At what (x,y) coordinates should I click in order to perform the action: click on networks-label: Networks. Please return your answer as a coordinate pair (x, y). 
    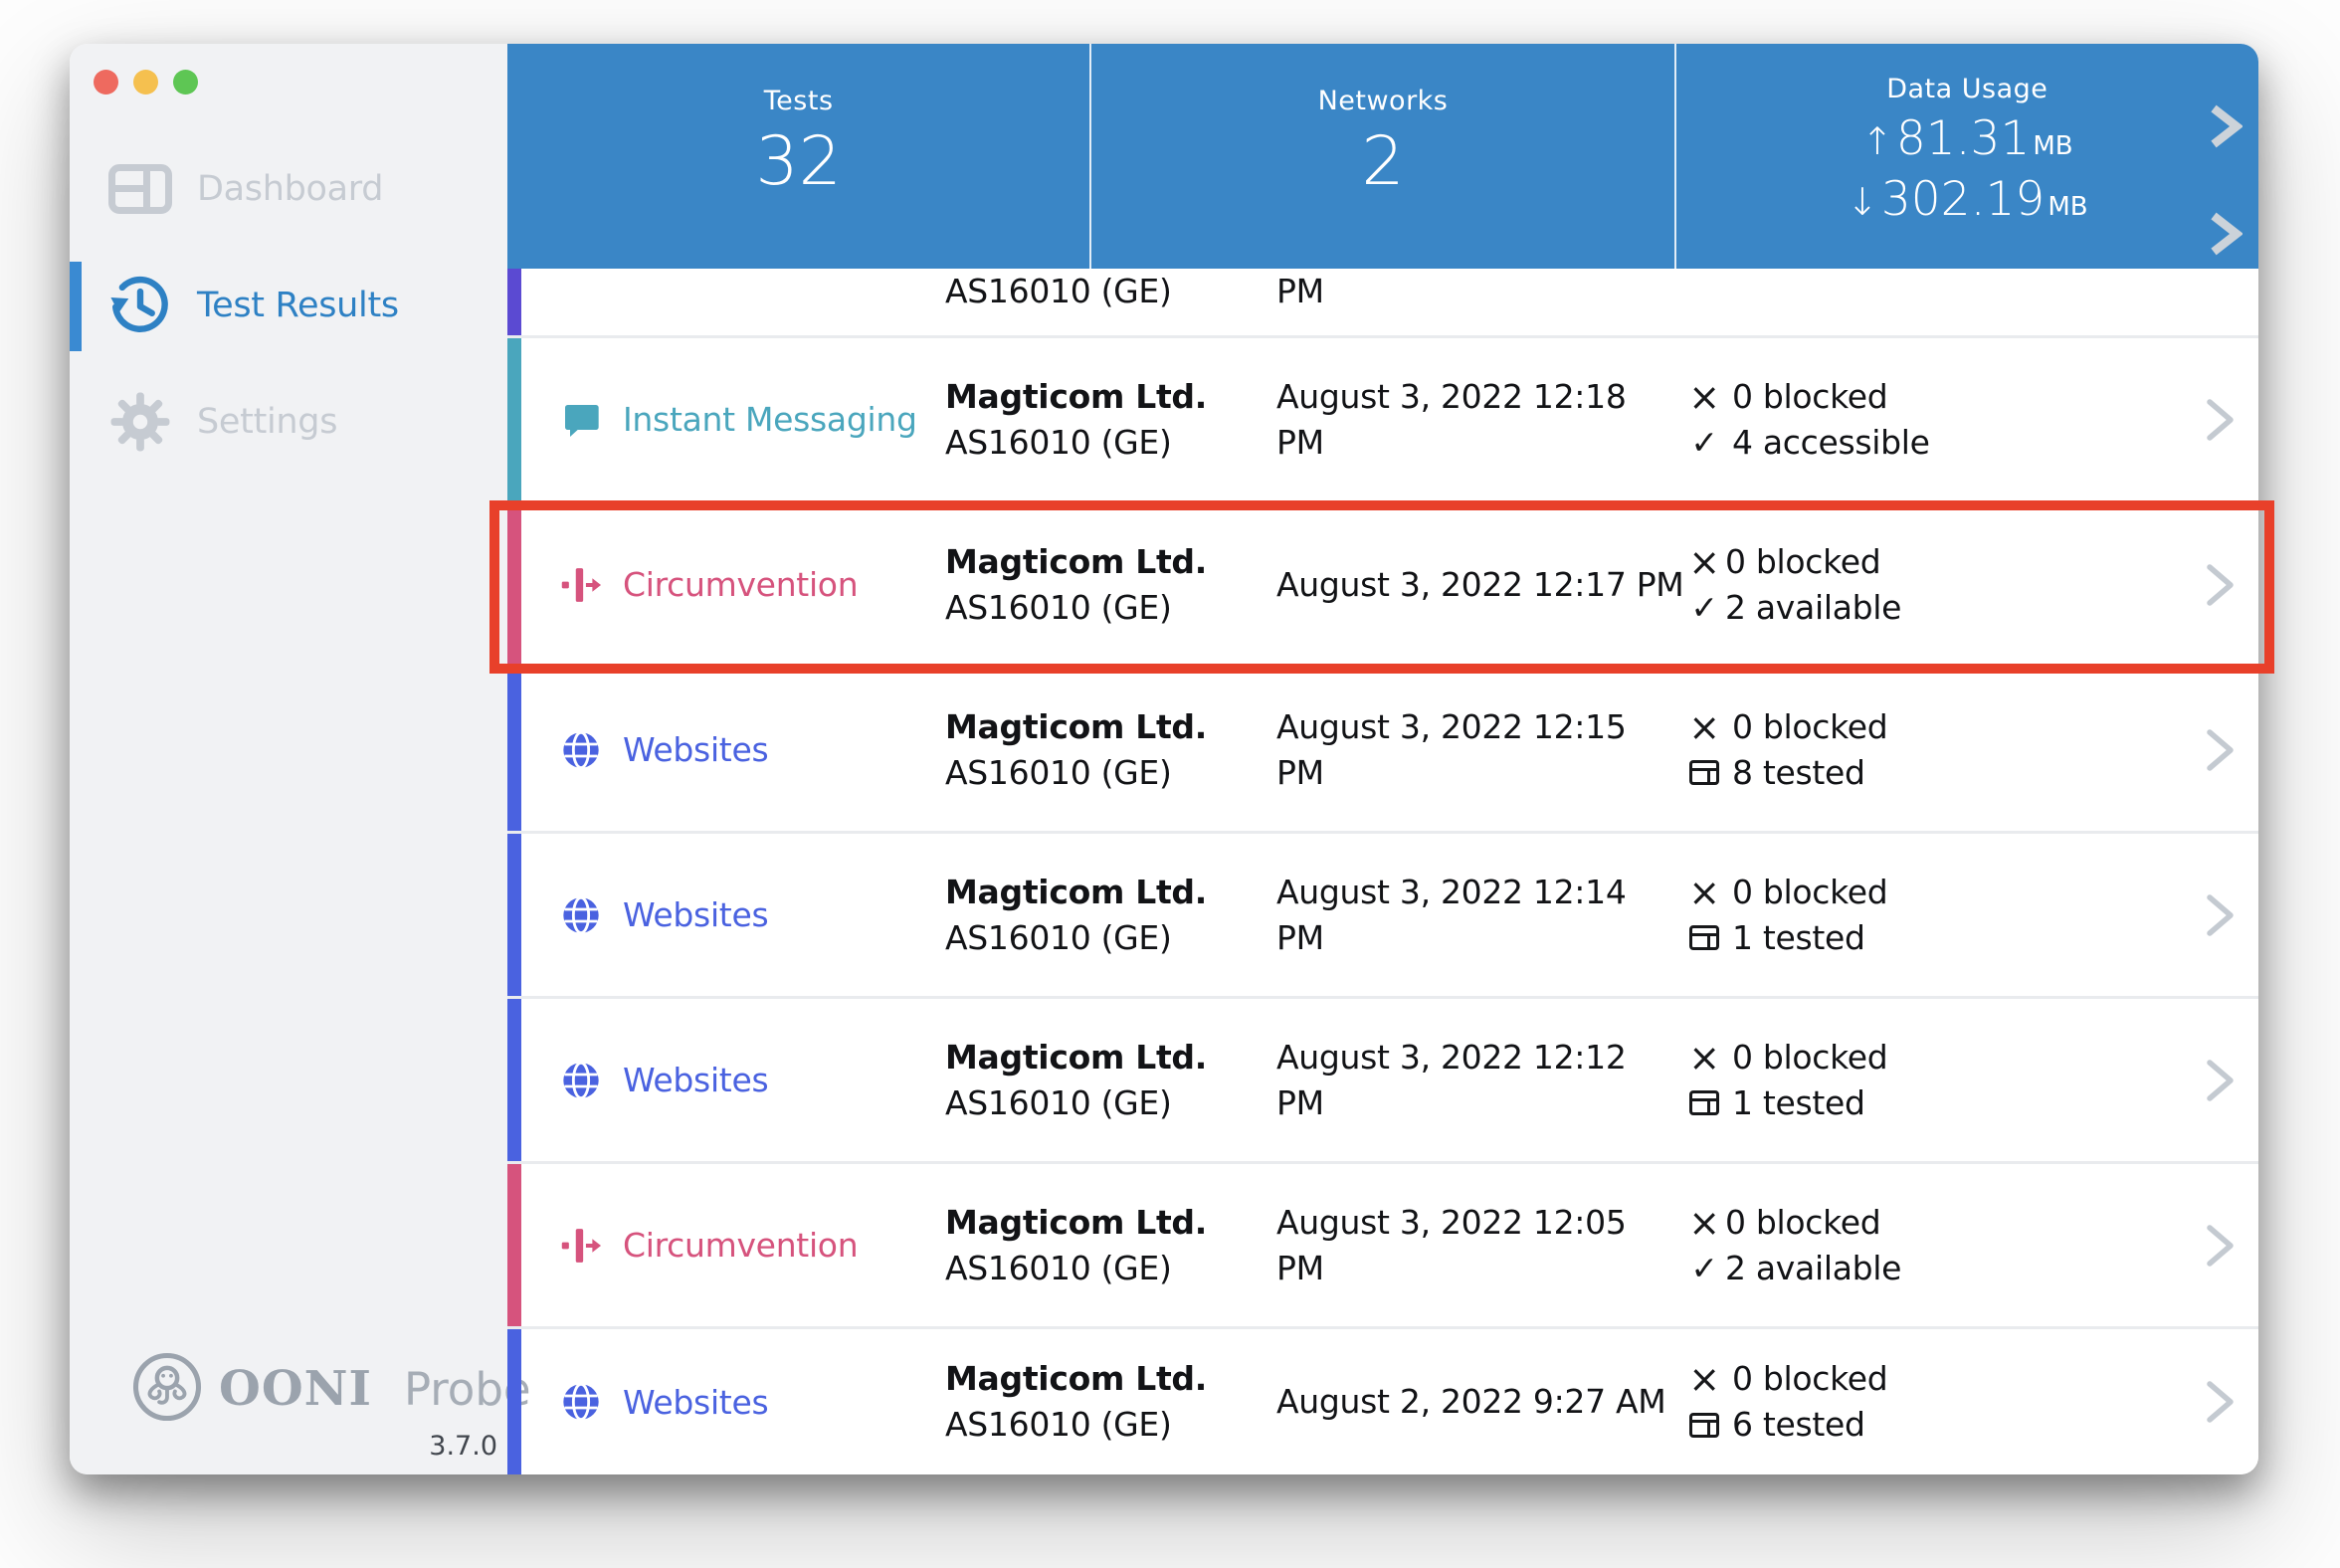
    Looking at the image, I should click on (1383, 101).